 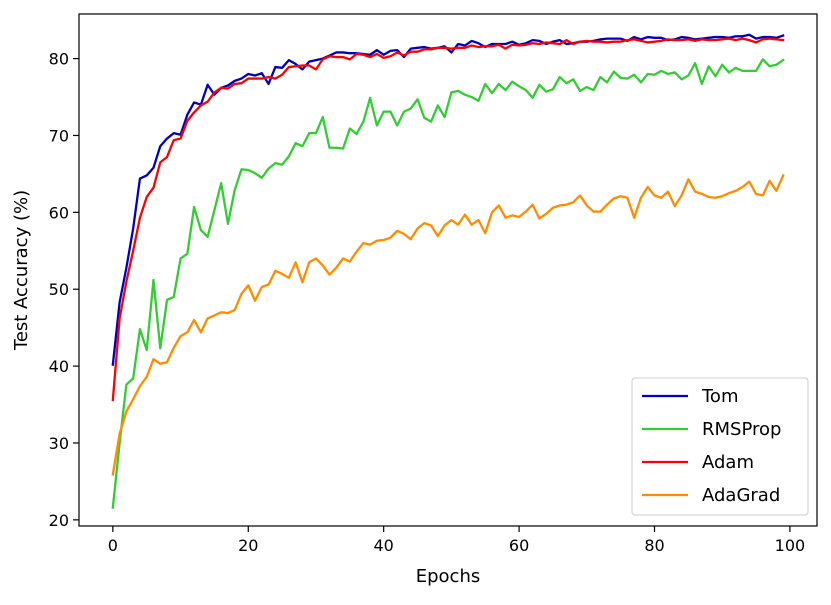 What do you see at coordinates (59, 212) in the screenshot?
I see `y-tick-label: 60` at bounding box center [59, 212].